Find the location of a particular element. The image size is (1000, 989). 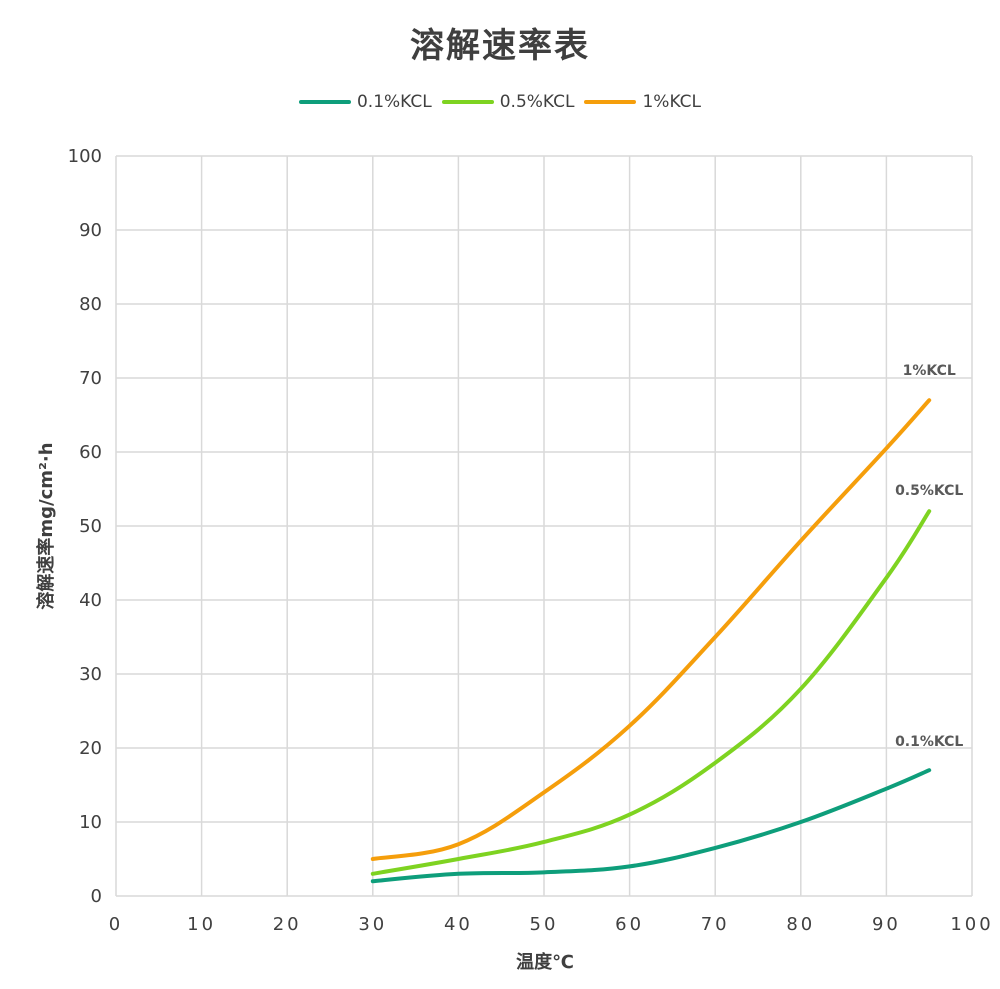

legend-label-0-5-kcl: 0.5%KCL is located at coordinates (537, 102).